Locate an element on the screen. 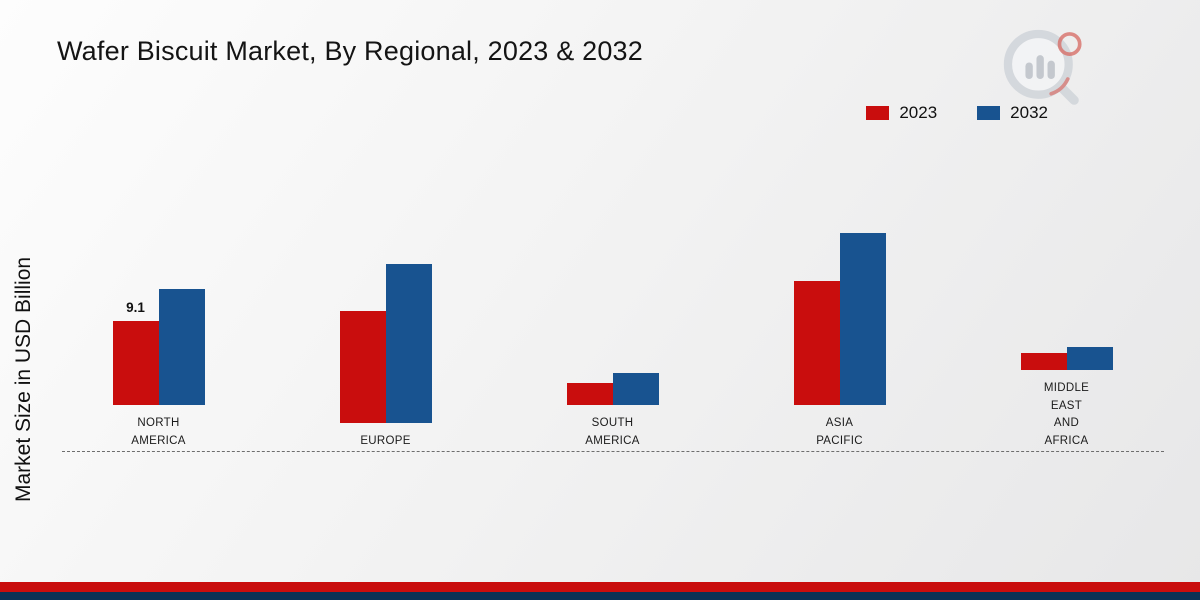 Image resolution: width=1200 pixels, height=600 pixels. category-group-south-america: SOUTH AMERICA is located at coordinates (612, 310).